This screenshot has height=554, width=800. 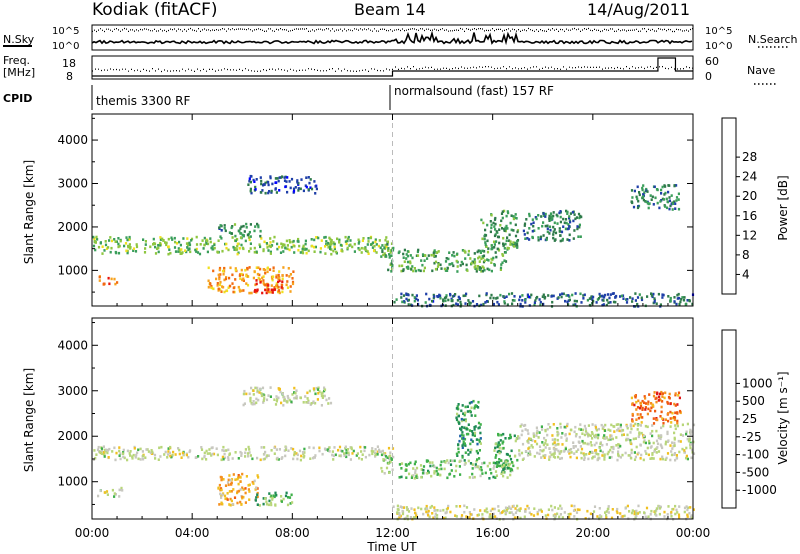 I want to click on velocity-colorbar-tick-label: -1000, so click(x=759, y=490).